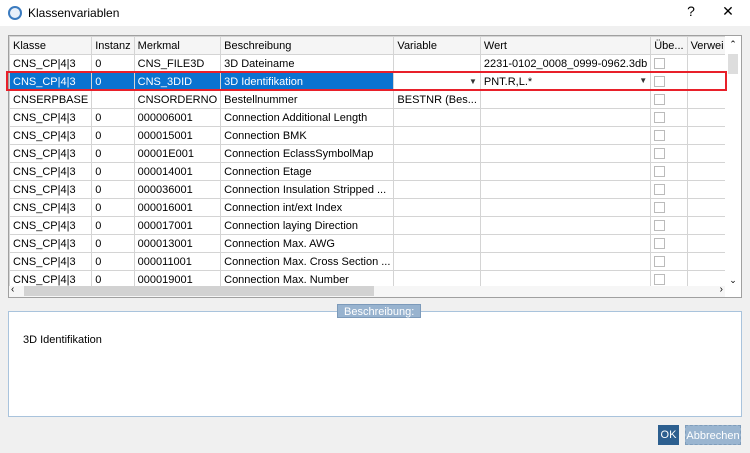 The image size is (750, 453). What do you see at coordinates (728, 11) in the screenshot?
I see `close-button: ✕` at bounding box center [728, 11].